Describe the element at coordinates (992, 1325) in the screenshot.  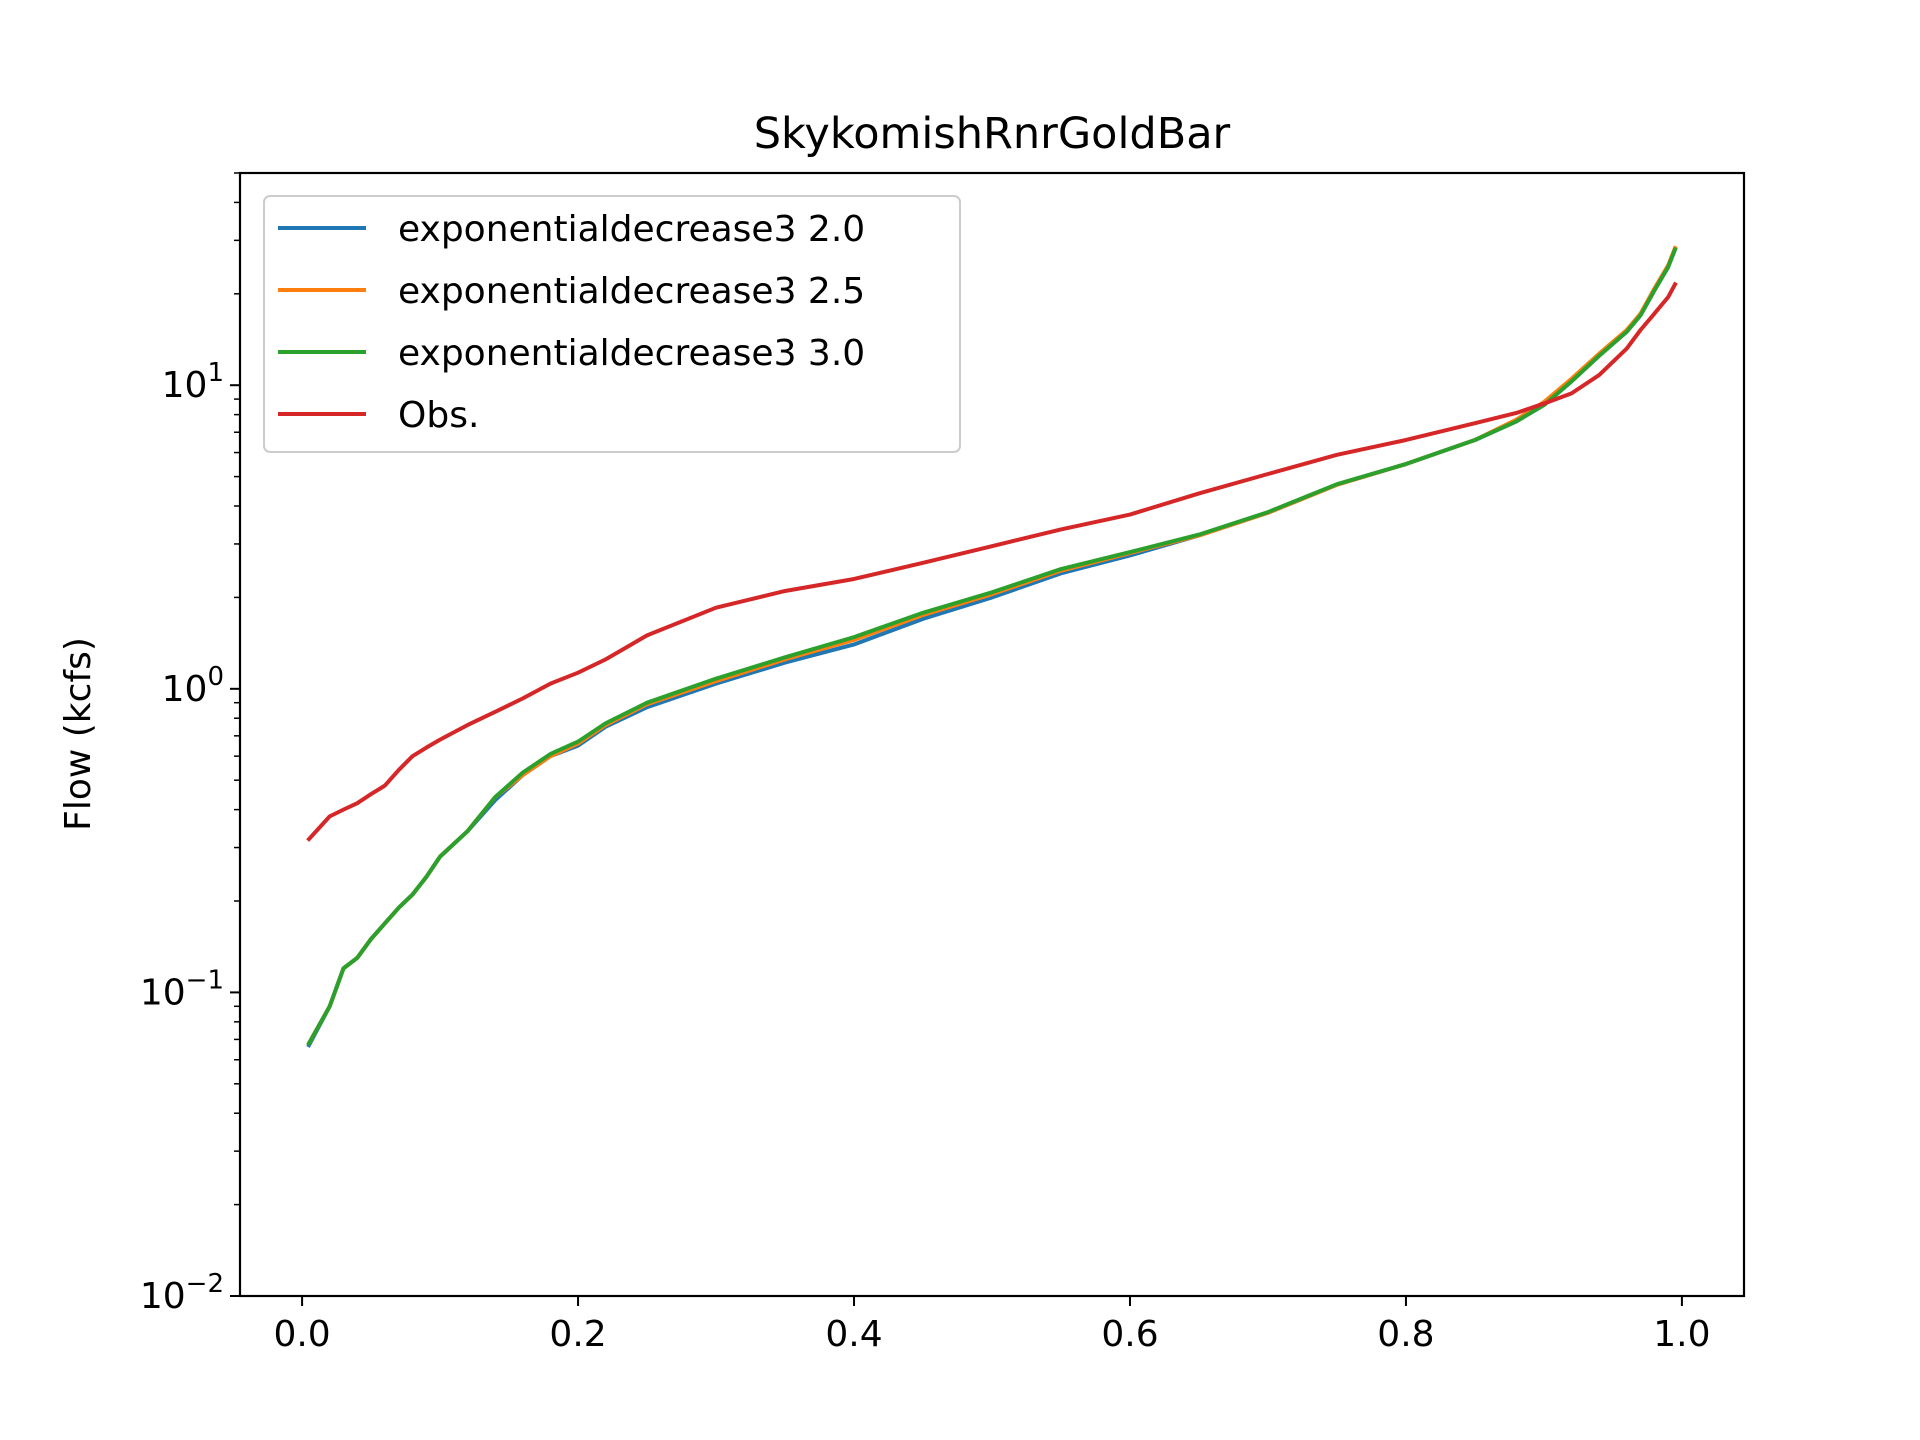
I see `x-axis: 0.0 0.2 0.4 0.6 0.8 1.0` at that location.